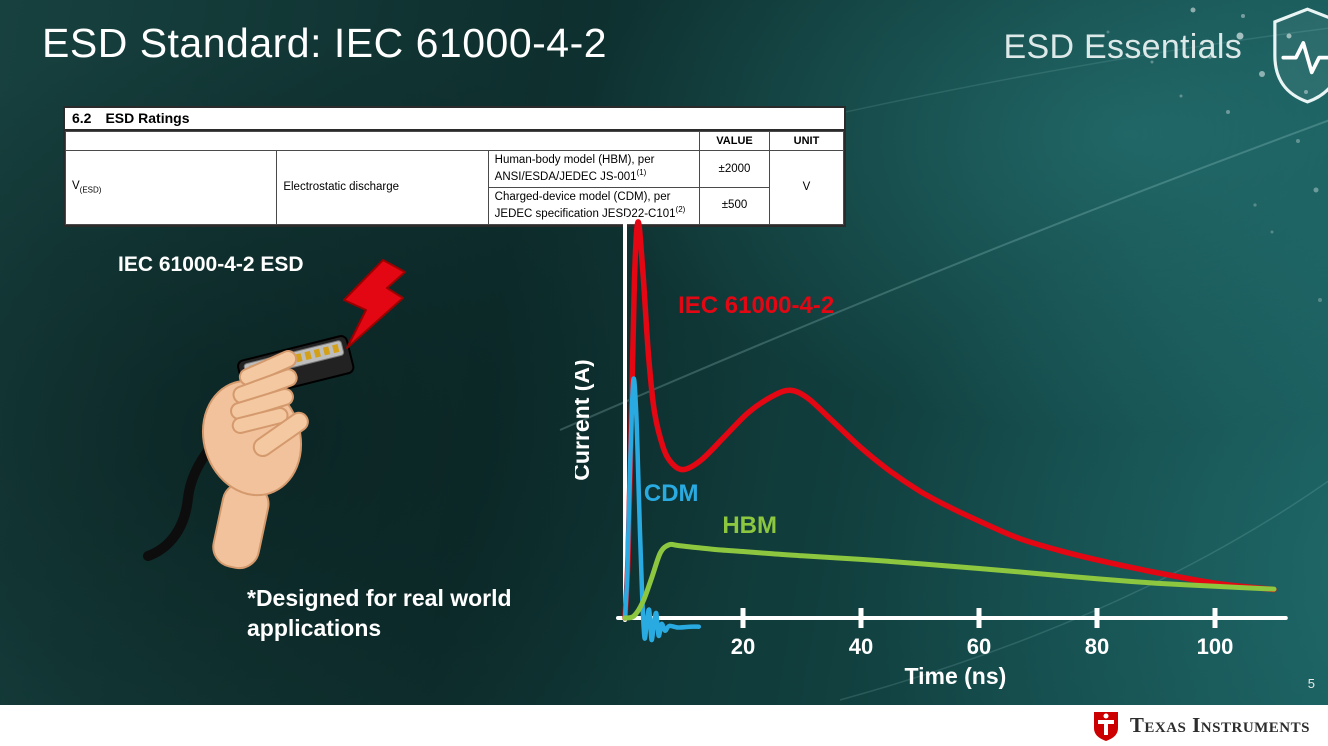  What do you see at coordinates (806, 187) in the screenshot?
I see `unit-cell: V` at bounding box center [806, 187].